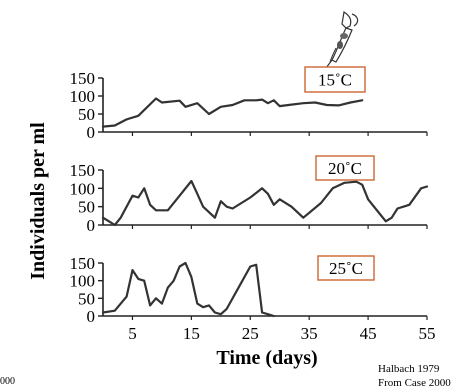 This screenshot has width=474, height=388. What do you see at coordinates (266, 358) in the screenshot?
I see `x-axis-label: Time (days)` at bounding box center [266, 358].